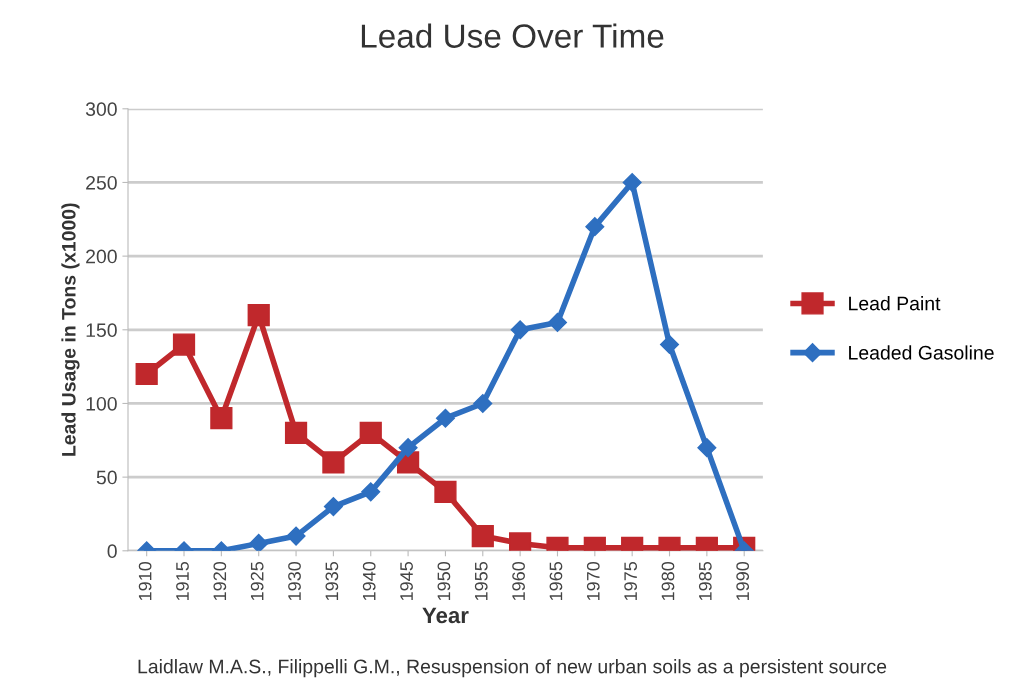  Describe the element at coordinates (705, 580) in the screenshot. I see `x-tick-label: 1985` at that location.